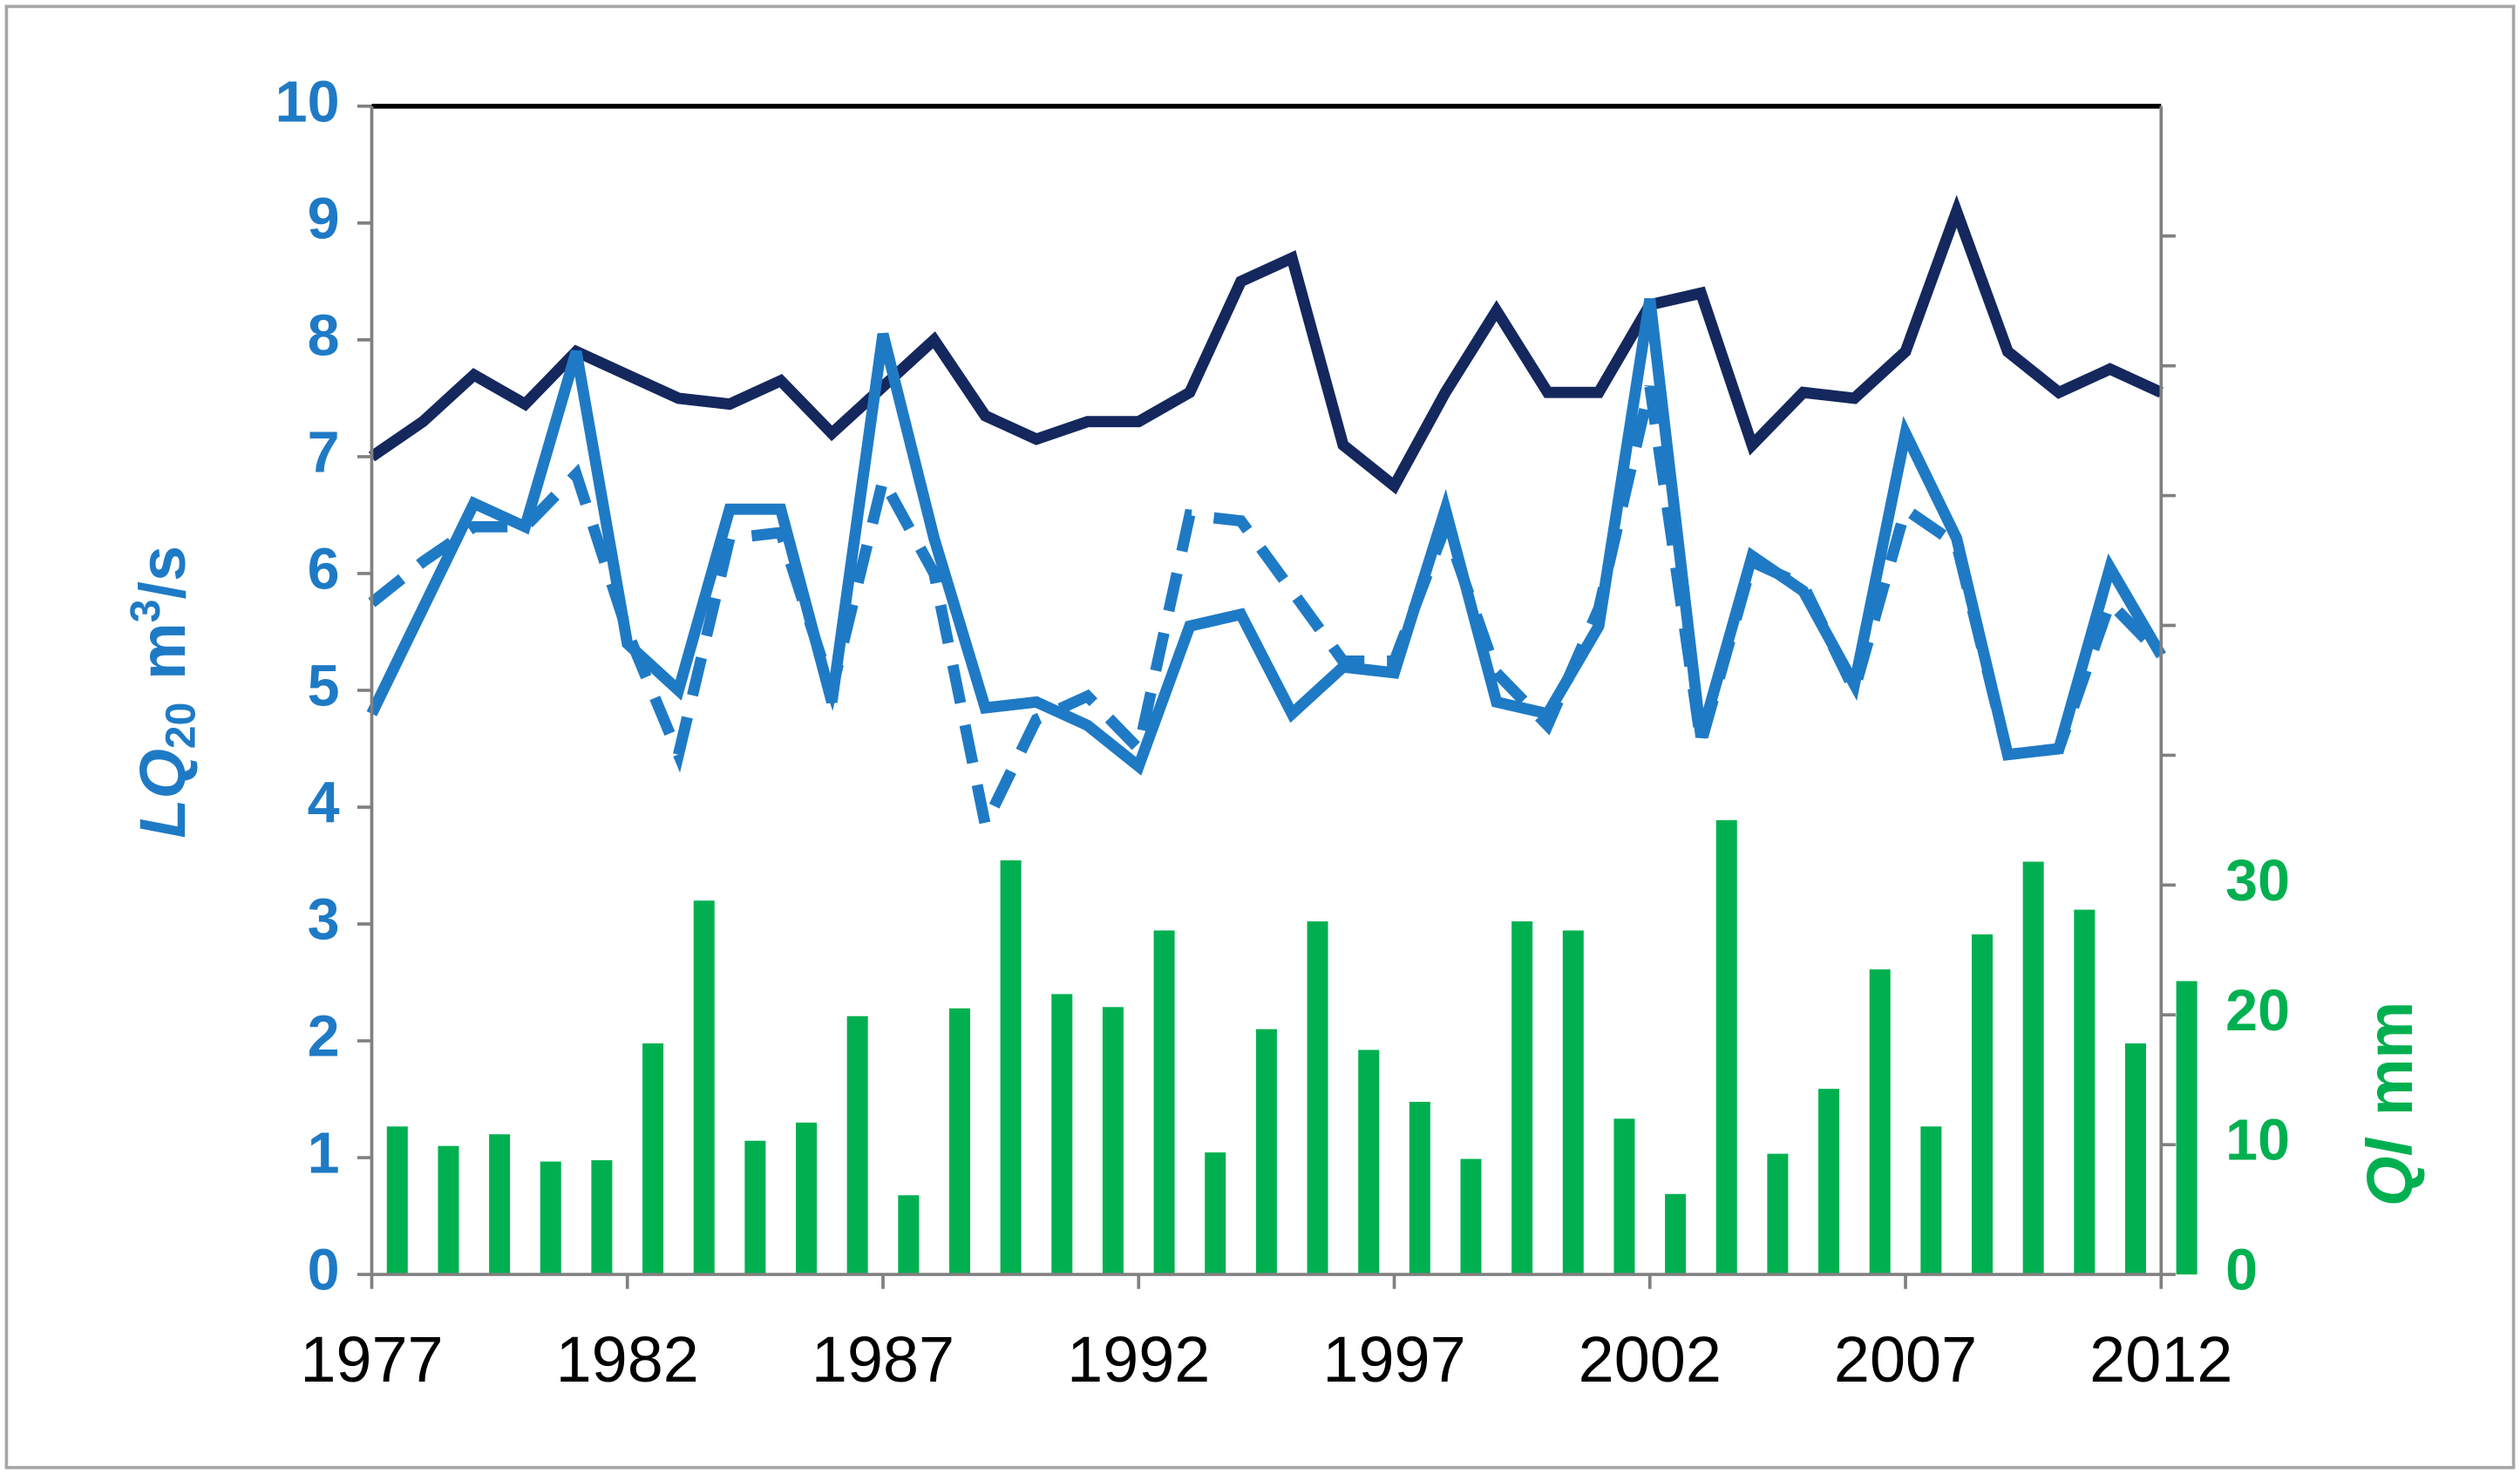 Image resolution: width=2520 pixels, height=1474 pixels. I want to click on y2-tick-label: 20, so click(2257, 1011).